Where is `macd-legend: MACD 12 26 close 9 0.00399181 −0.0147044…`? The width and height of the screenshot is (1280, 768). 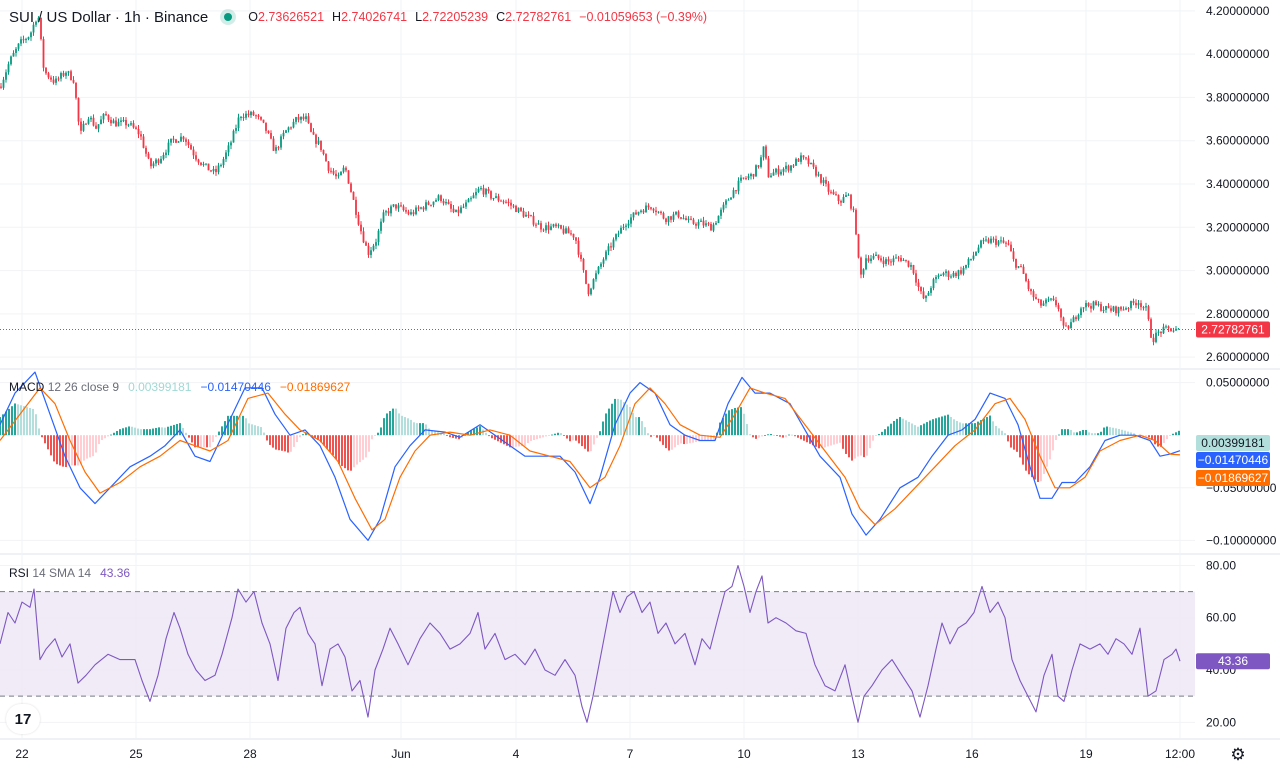 macd-legend: MACD 12 26 close 9 0.00399181 −0.0147044… is located at coordinates (179, 387).